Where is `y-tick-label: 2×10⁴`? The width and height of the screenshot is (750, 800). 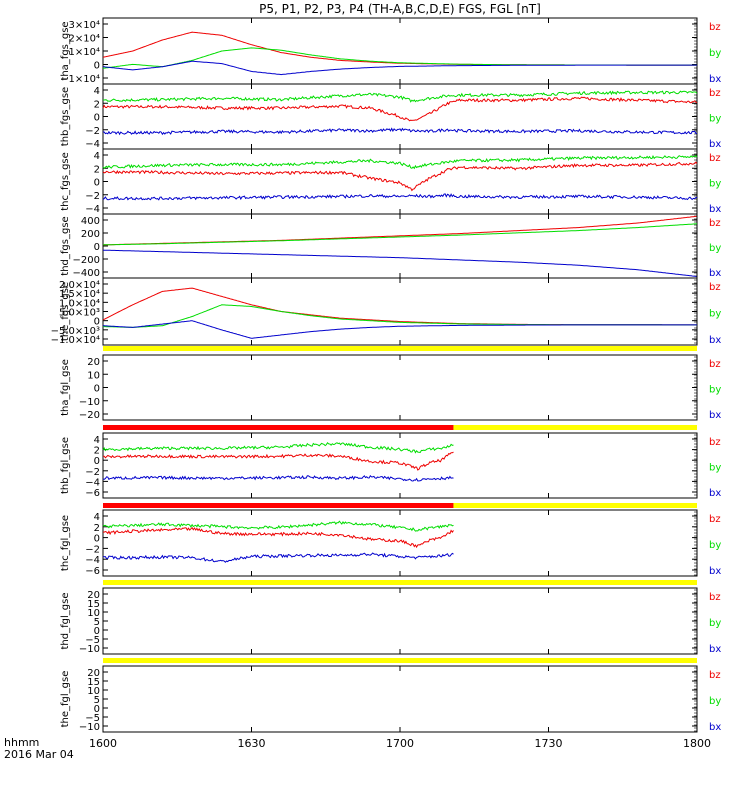
y-tick-label: 2×10⁴ is located at coordinates (84, 39).